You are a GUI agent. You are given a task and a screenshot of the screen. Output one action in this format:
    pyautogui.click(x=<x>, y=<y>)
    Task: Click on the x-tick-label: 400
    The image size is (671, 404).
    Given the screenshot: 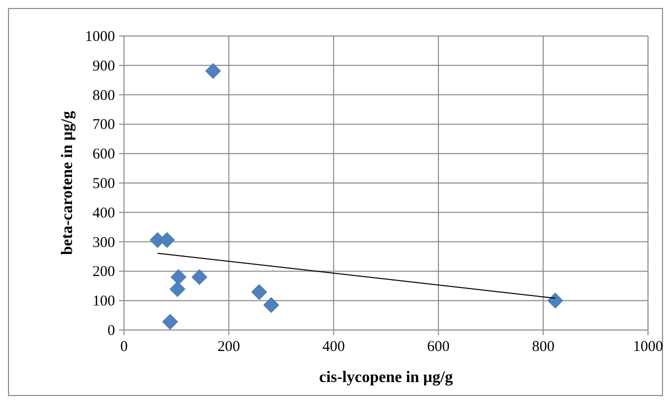 What is the action you would take?
    pyautogui.click(x=333, y=347)
    